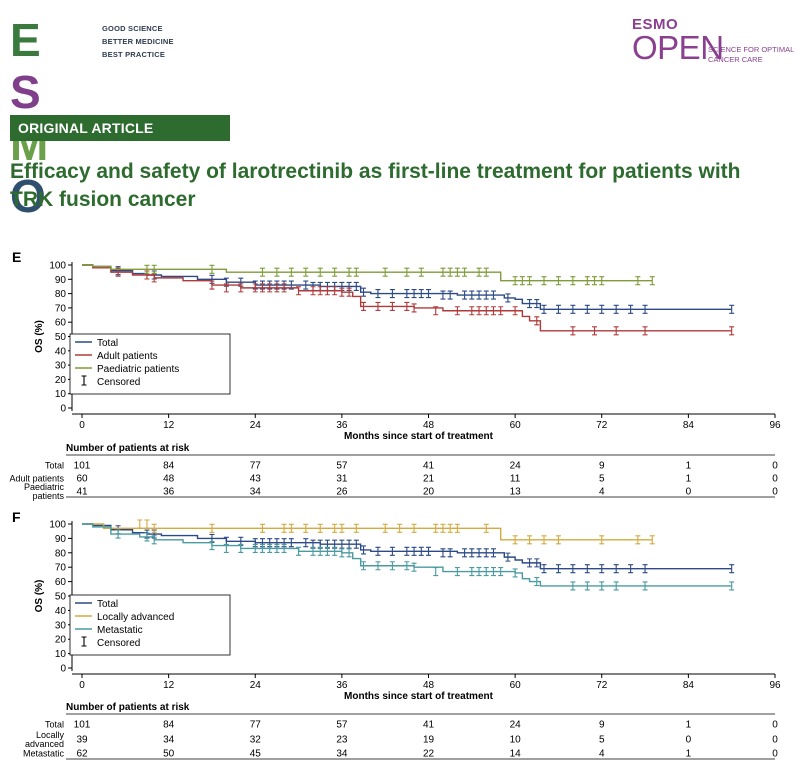  Describe the element at coordinates (61, 654) in the screenshot. I see `y-tick-label: 10` at that location.